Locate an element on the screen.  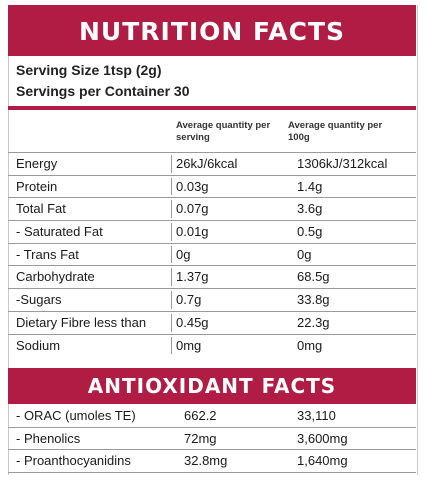
per-100g-value: 3.6g is located at coordinates (310, 209).